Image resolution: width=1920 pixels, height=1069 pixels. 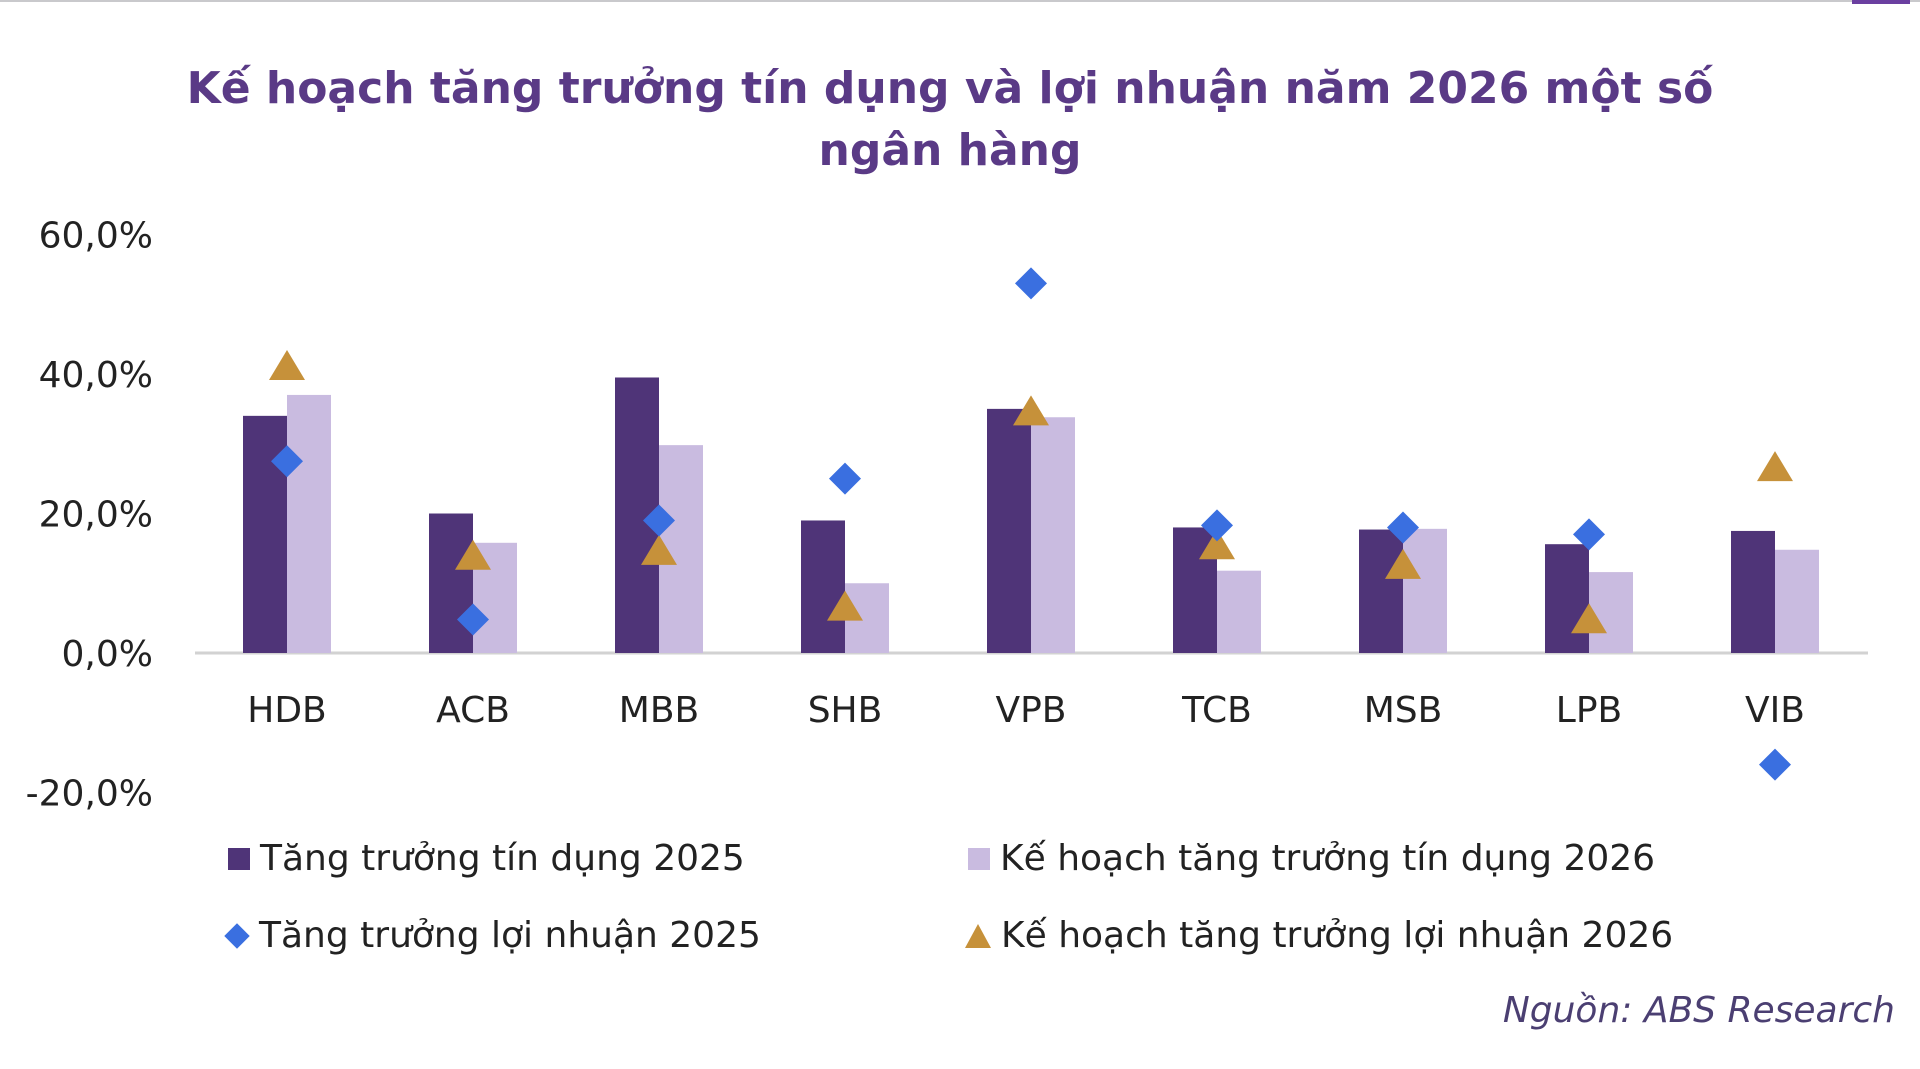 What do you see at coordinates (960, 1) in the screenshot?
I see `top-rule` at bounding box center [960, 1].